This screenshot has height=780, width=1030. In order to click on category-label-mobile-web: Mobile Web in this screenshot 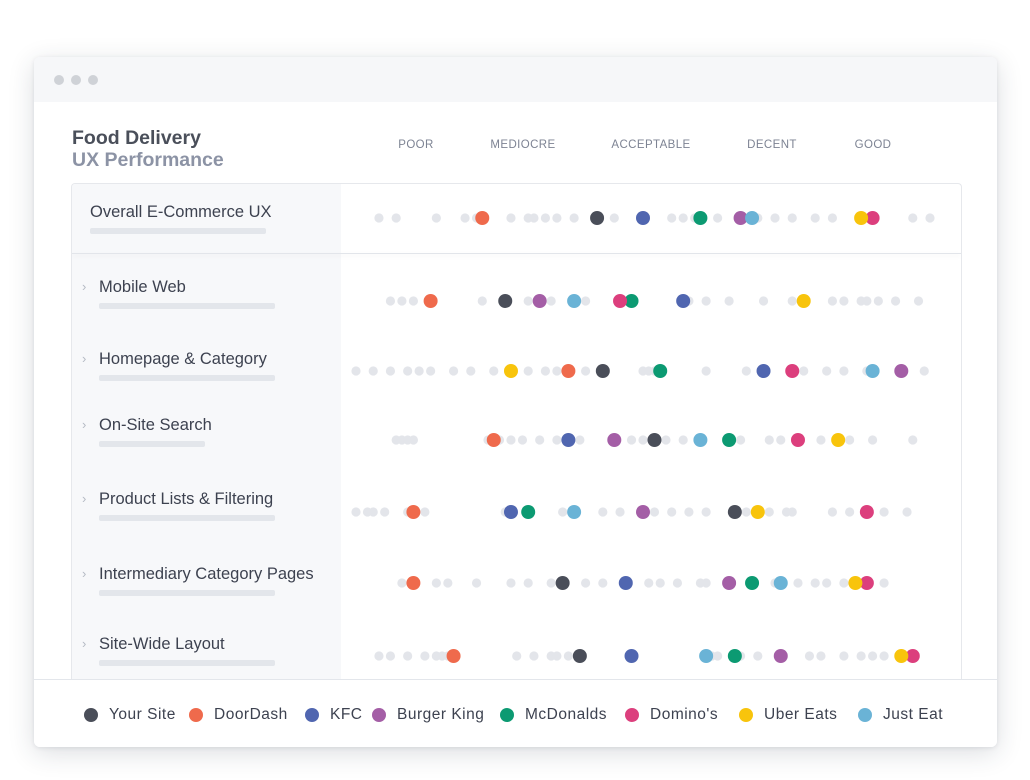, I will do `click(142, 287)`.